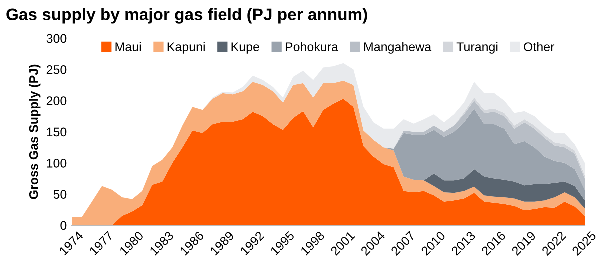  Describe the element at coordinates (187, 16) in the screenshot. I see `chart-title: Gas supply by major gas field (PJ per annum)` at that location.